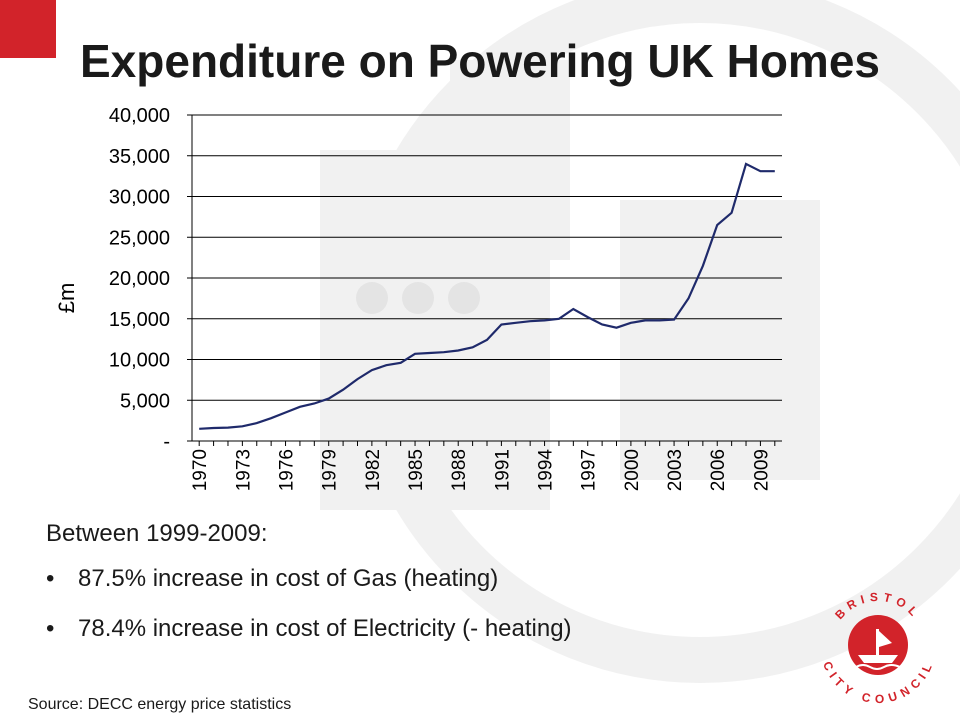 This screenshot has width=960, height=720. Describe the element at coordinates (589, 470) in the screenshot. I see `x-tick-label: 1997` at that location.